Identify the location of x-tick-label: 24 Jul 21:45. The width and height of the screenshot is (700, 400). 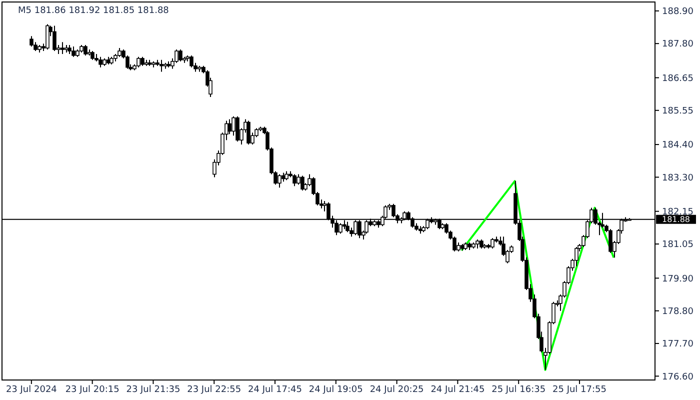
(457, 390).